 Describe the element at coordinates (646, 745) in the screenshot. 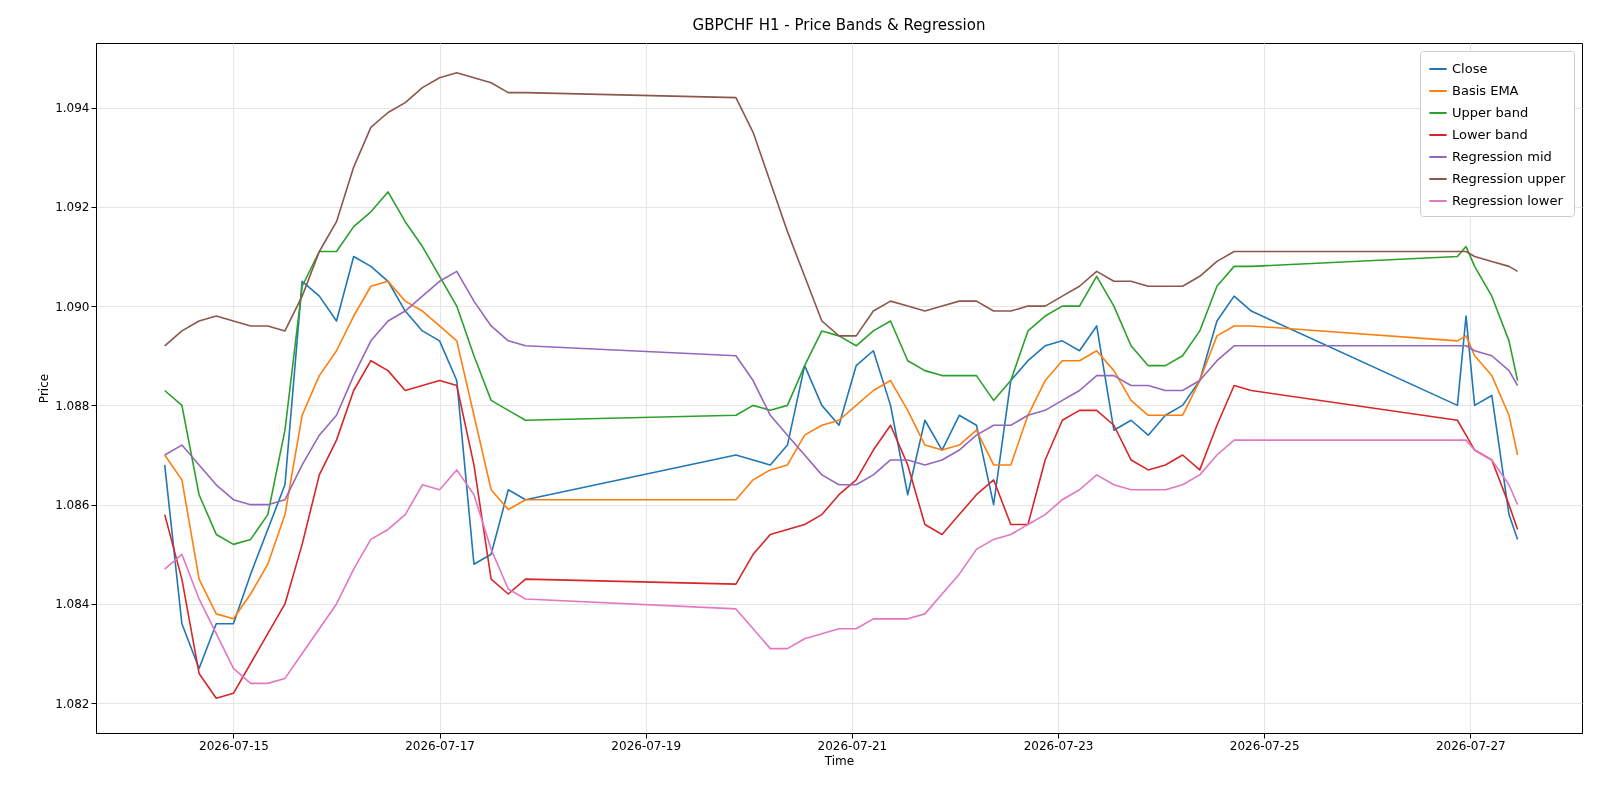

I see `x-tick-label: 2026-07-19` at that location.